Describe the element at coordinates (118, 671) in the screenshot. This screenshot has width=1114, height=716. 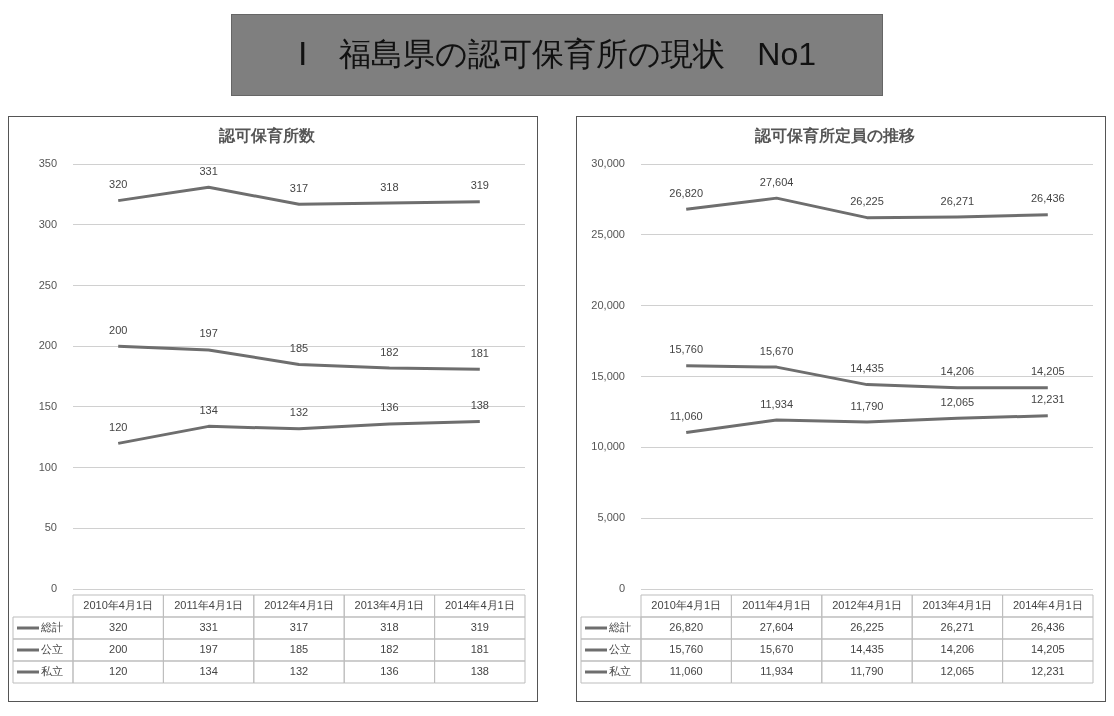
I see `data-label: 120` at that location.